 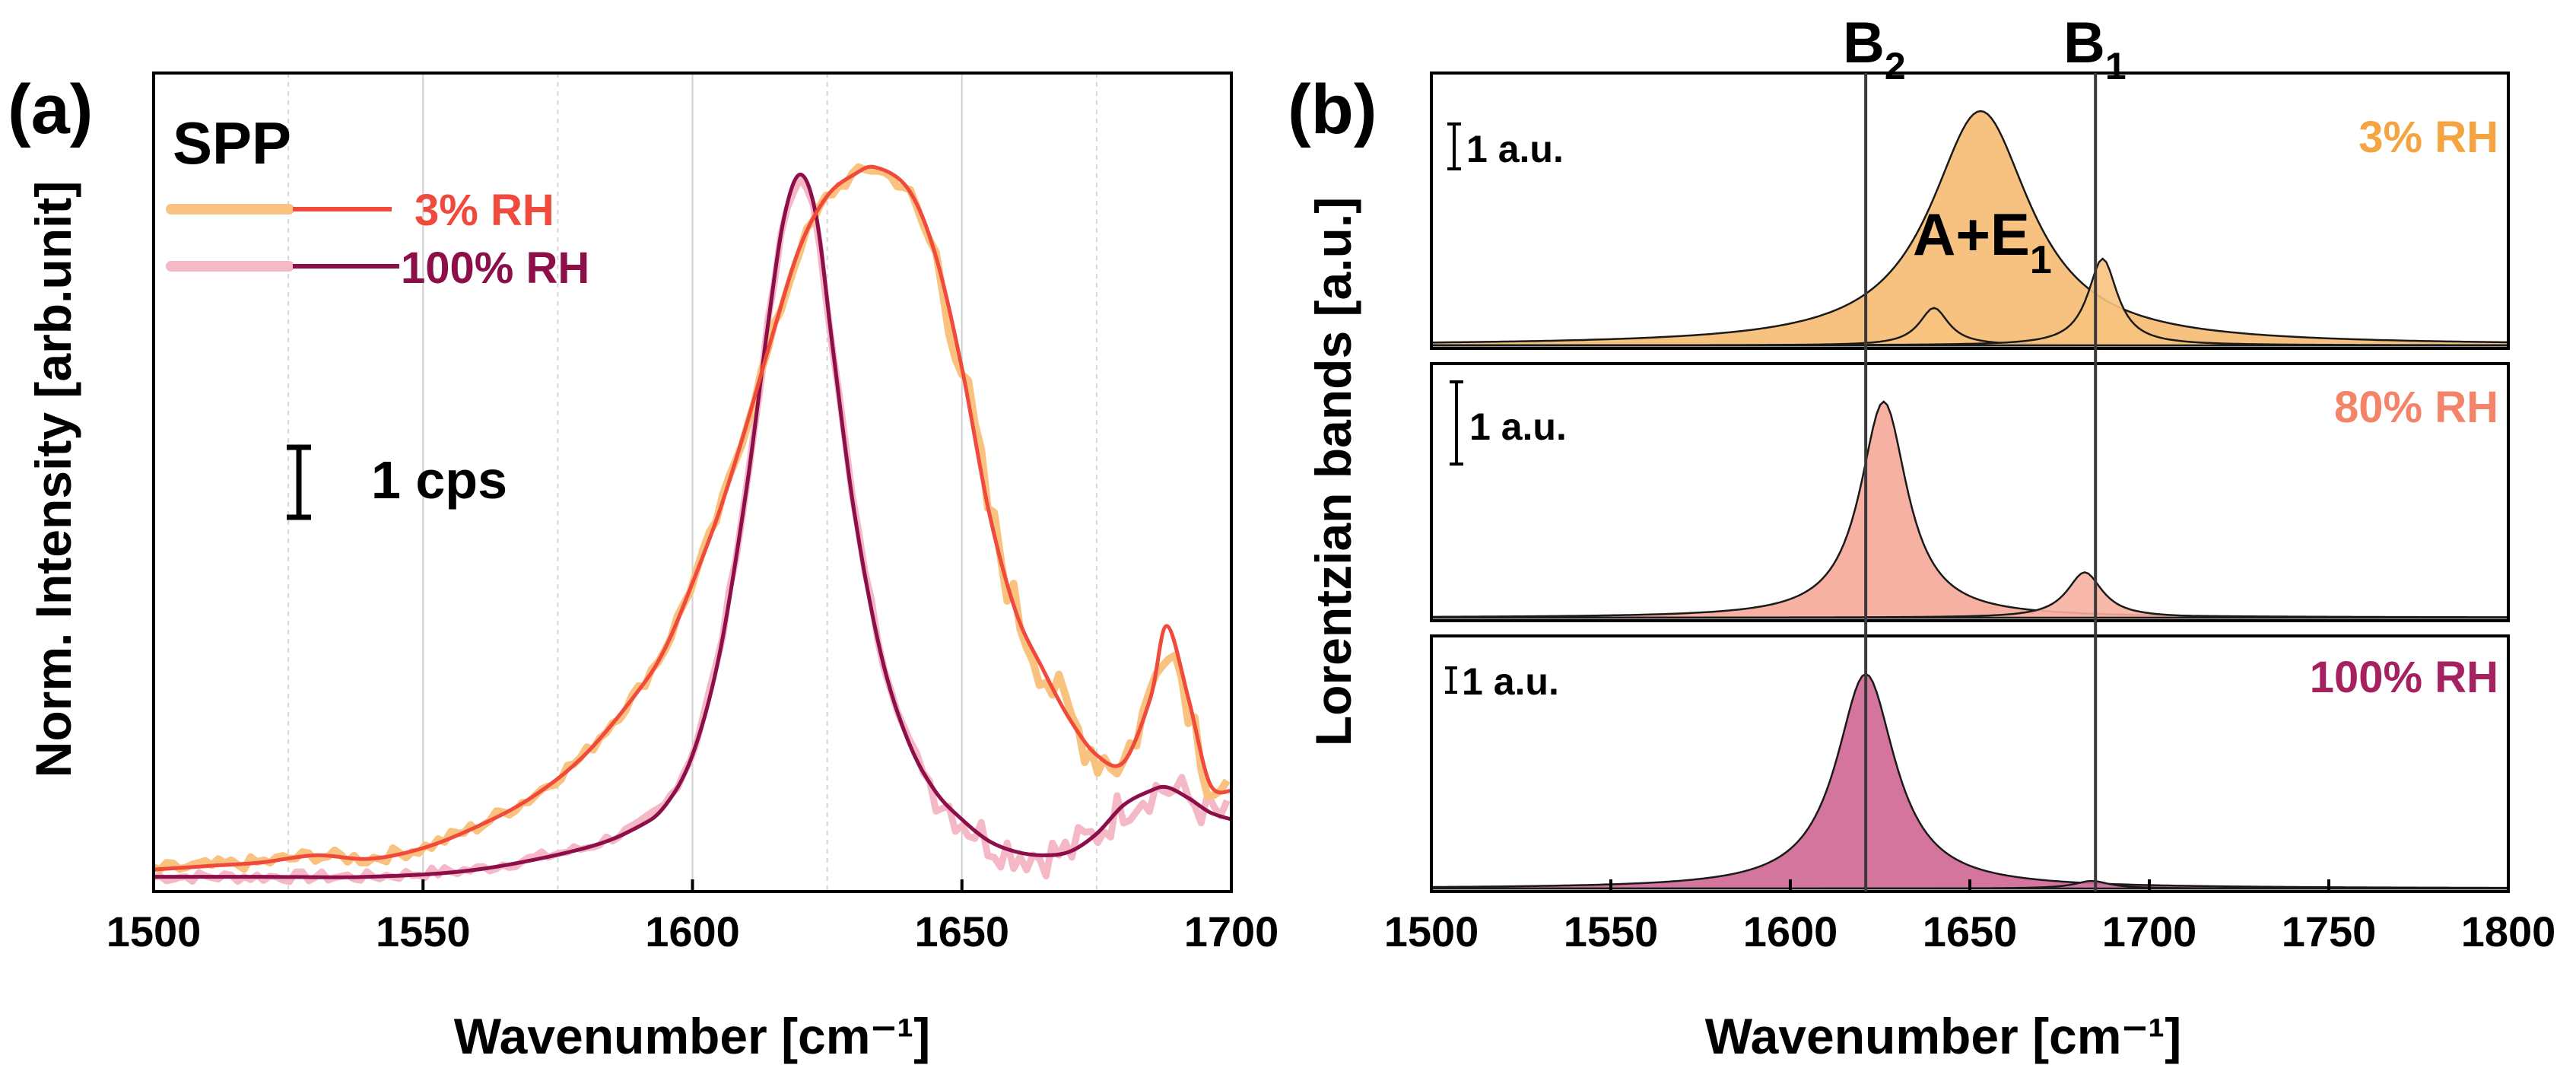 I want to click on panel-a-label: (a), so click(x=50, y=109).